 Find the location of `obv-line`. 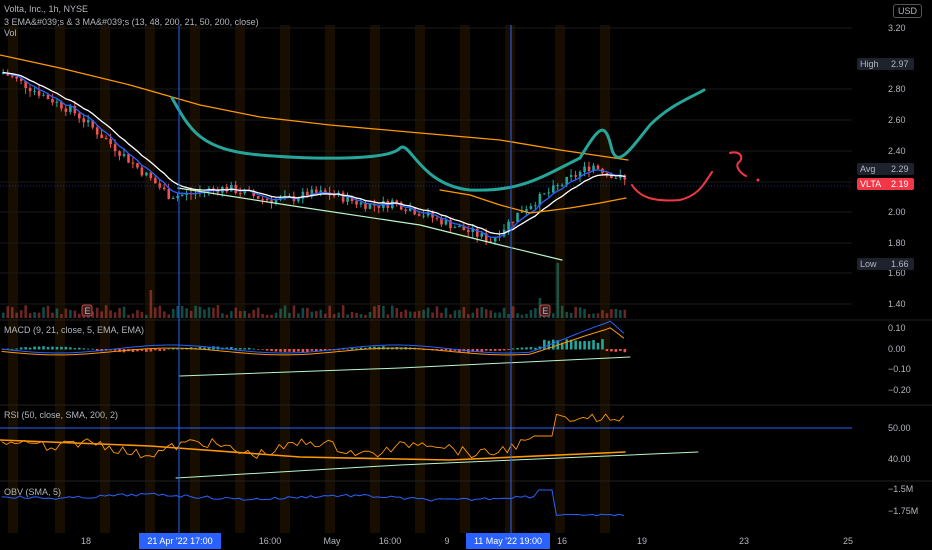

obv-line is located at coordinates (313, 503).